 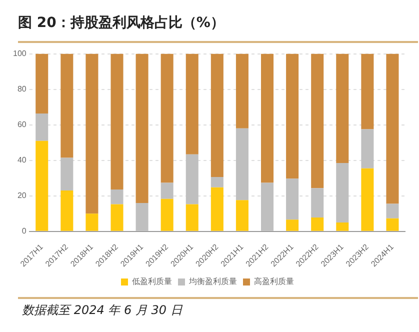 What do you see at coordinates (22, 160) in the screenshot?
I see `y-tick-label: 40` at bounding box center [22, 160].